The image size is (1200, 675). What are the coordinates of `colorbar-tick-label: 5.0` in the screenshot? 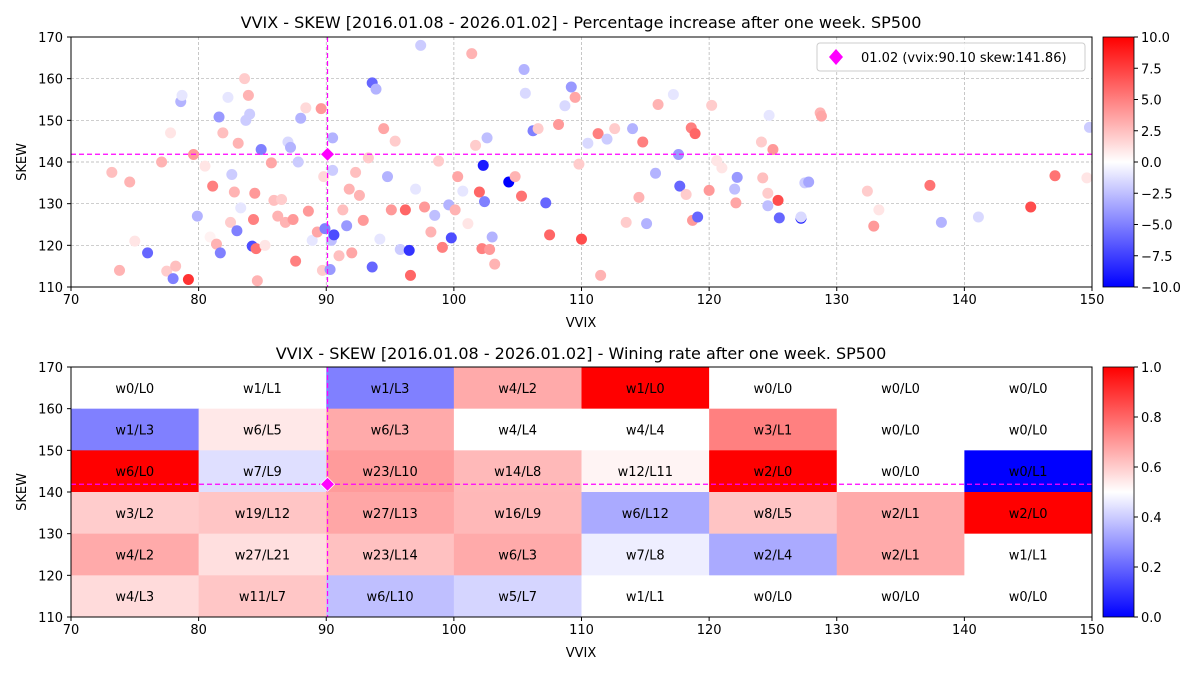 It's located at (1151, 101).